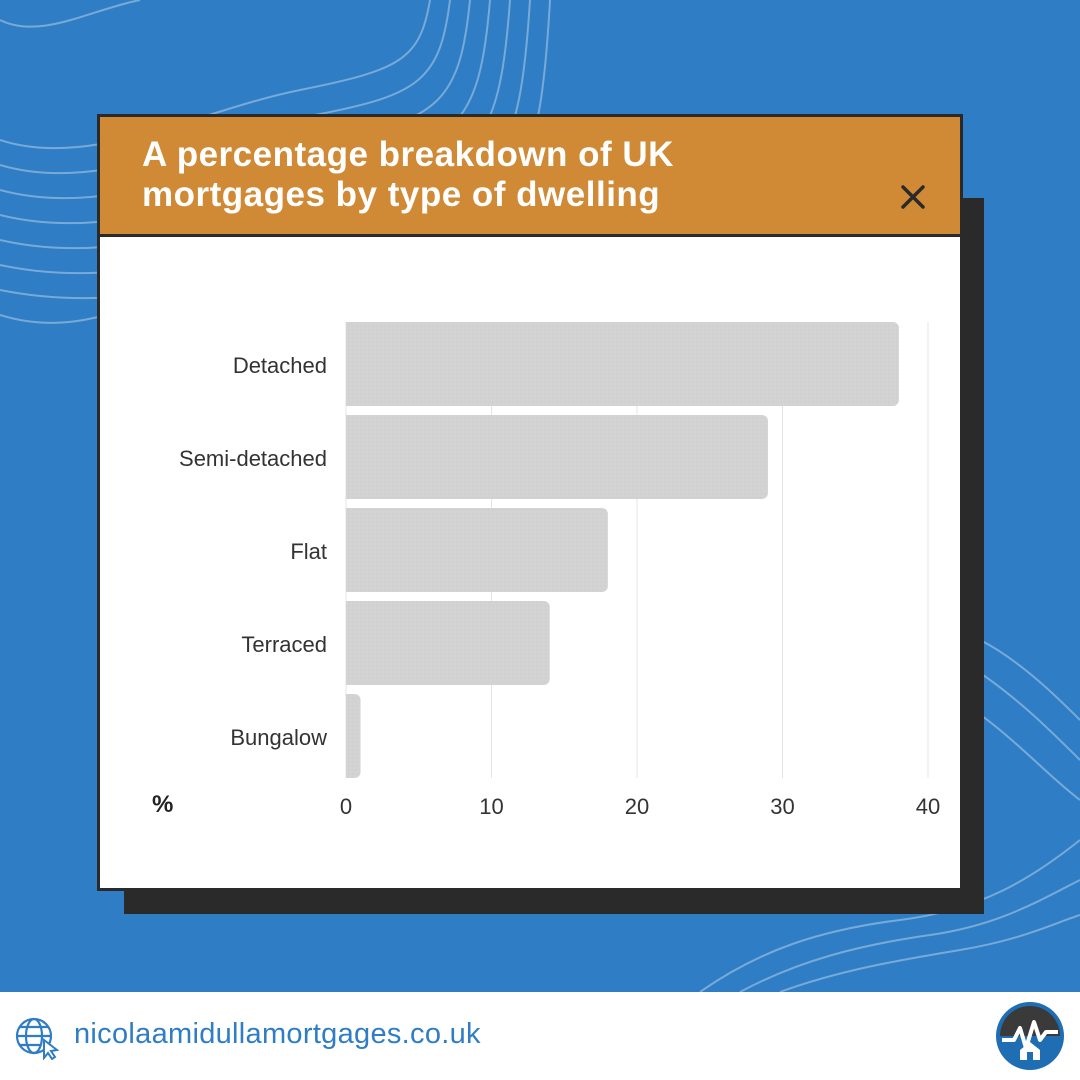 This screenshot has height=1080, width=1080. Describe the element at coordinates (37, 1038) in the screenshot. I see `globe-cursor-icon` at that location.